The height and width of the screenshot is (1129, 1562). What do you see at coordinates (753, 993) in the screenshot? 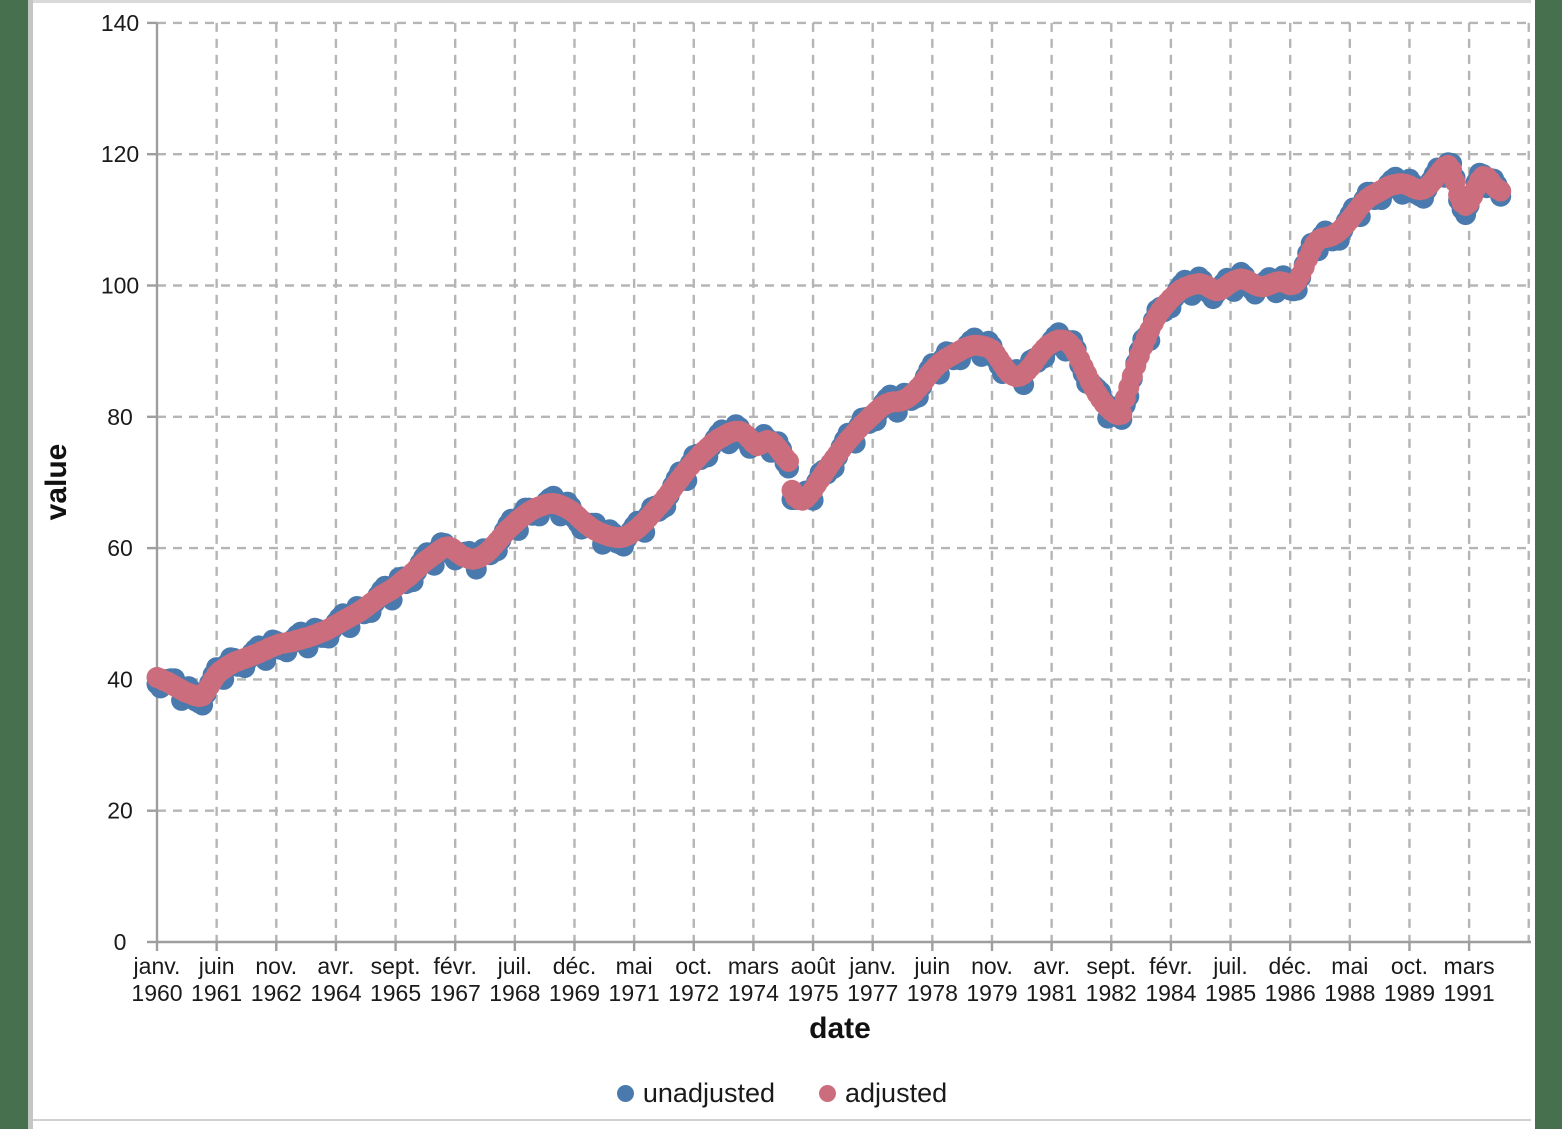
I see `x-tick-year-label: 1974` at bounding box center [753, 993].